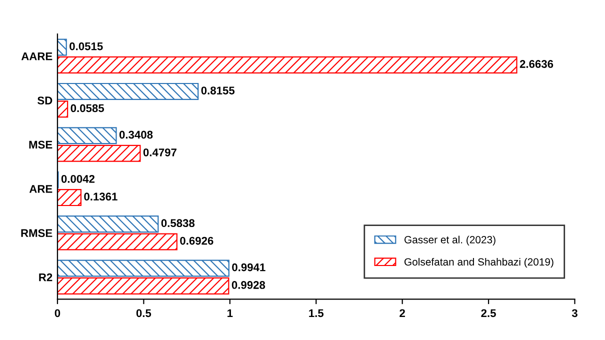 Image resolution: width=605 pixels, height=340 pixels. I want to click on legend-label: Golsefatan and Shahbazi (2019), so click(479, 263).